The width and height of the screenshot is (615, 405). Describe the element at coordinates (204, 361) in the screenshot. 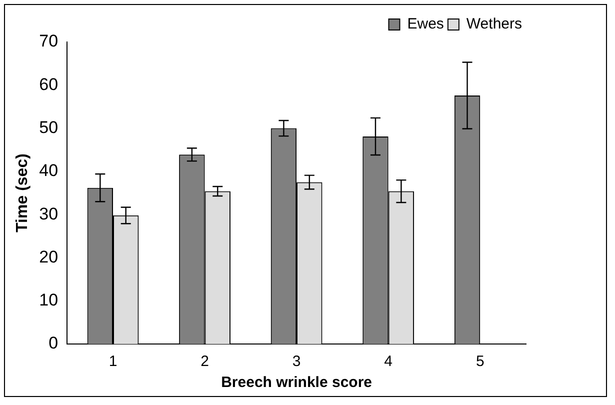

I see `x-tick-label: 2` at that location.